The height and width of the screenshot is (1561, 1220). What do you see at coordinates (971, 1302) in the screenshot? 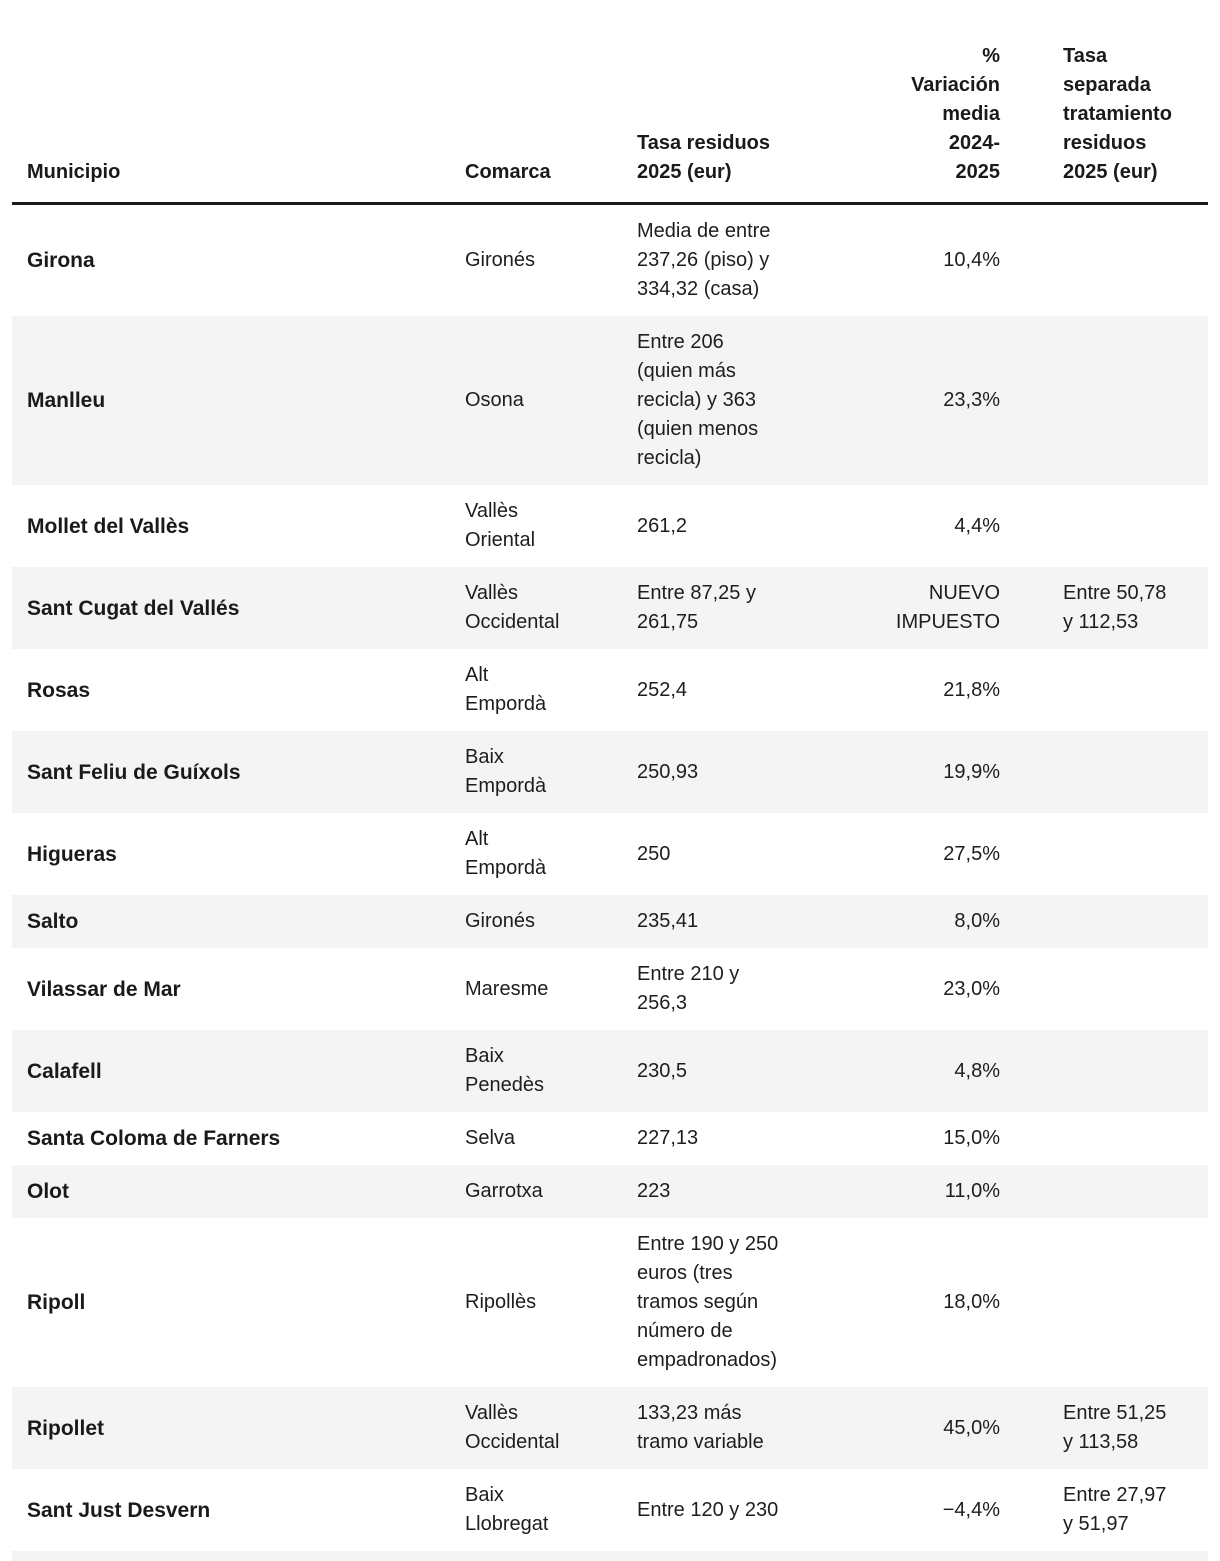
I see `cell-variacion: 18,0%` at bounding box center [971, 1302].